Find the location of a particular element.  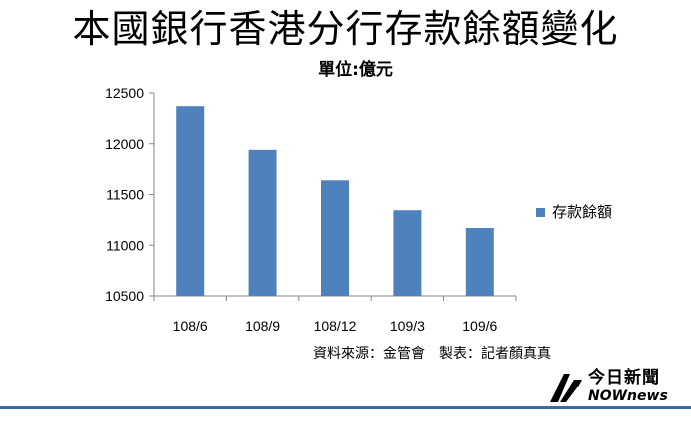

nownews-logo: 今日新聞 NOWnews is located at coordinates (614, 388).